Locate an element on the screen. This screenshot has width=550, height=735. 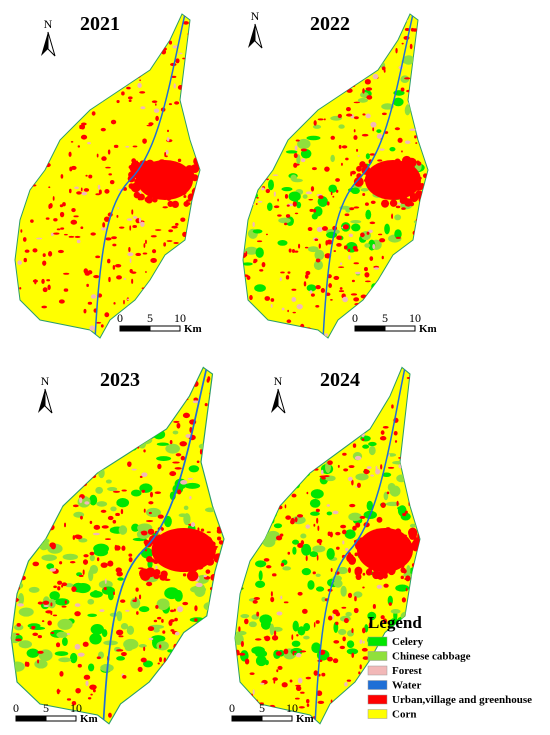
north-label: N is located at coordinates (278, 381).